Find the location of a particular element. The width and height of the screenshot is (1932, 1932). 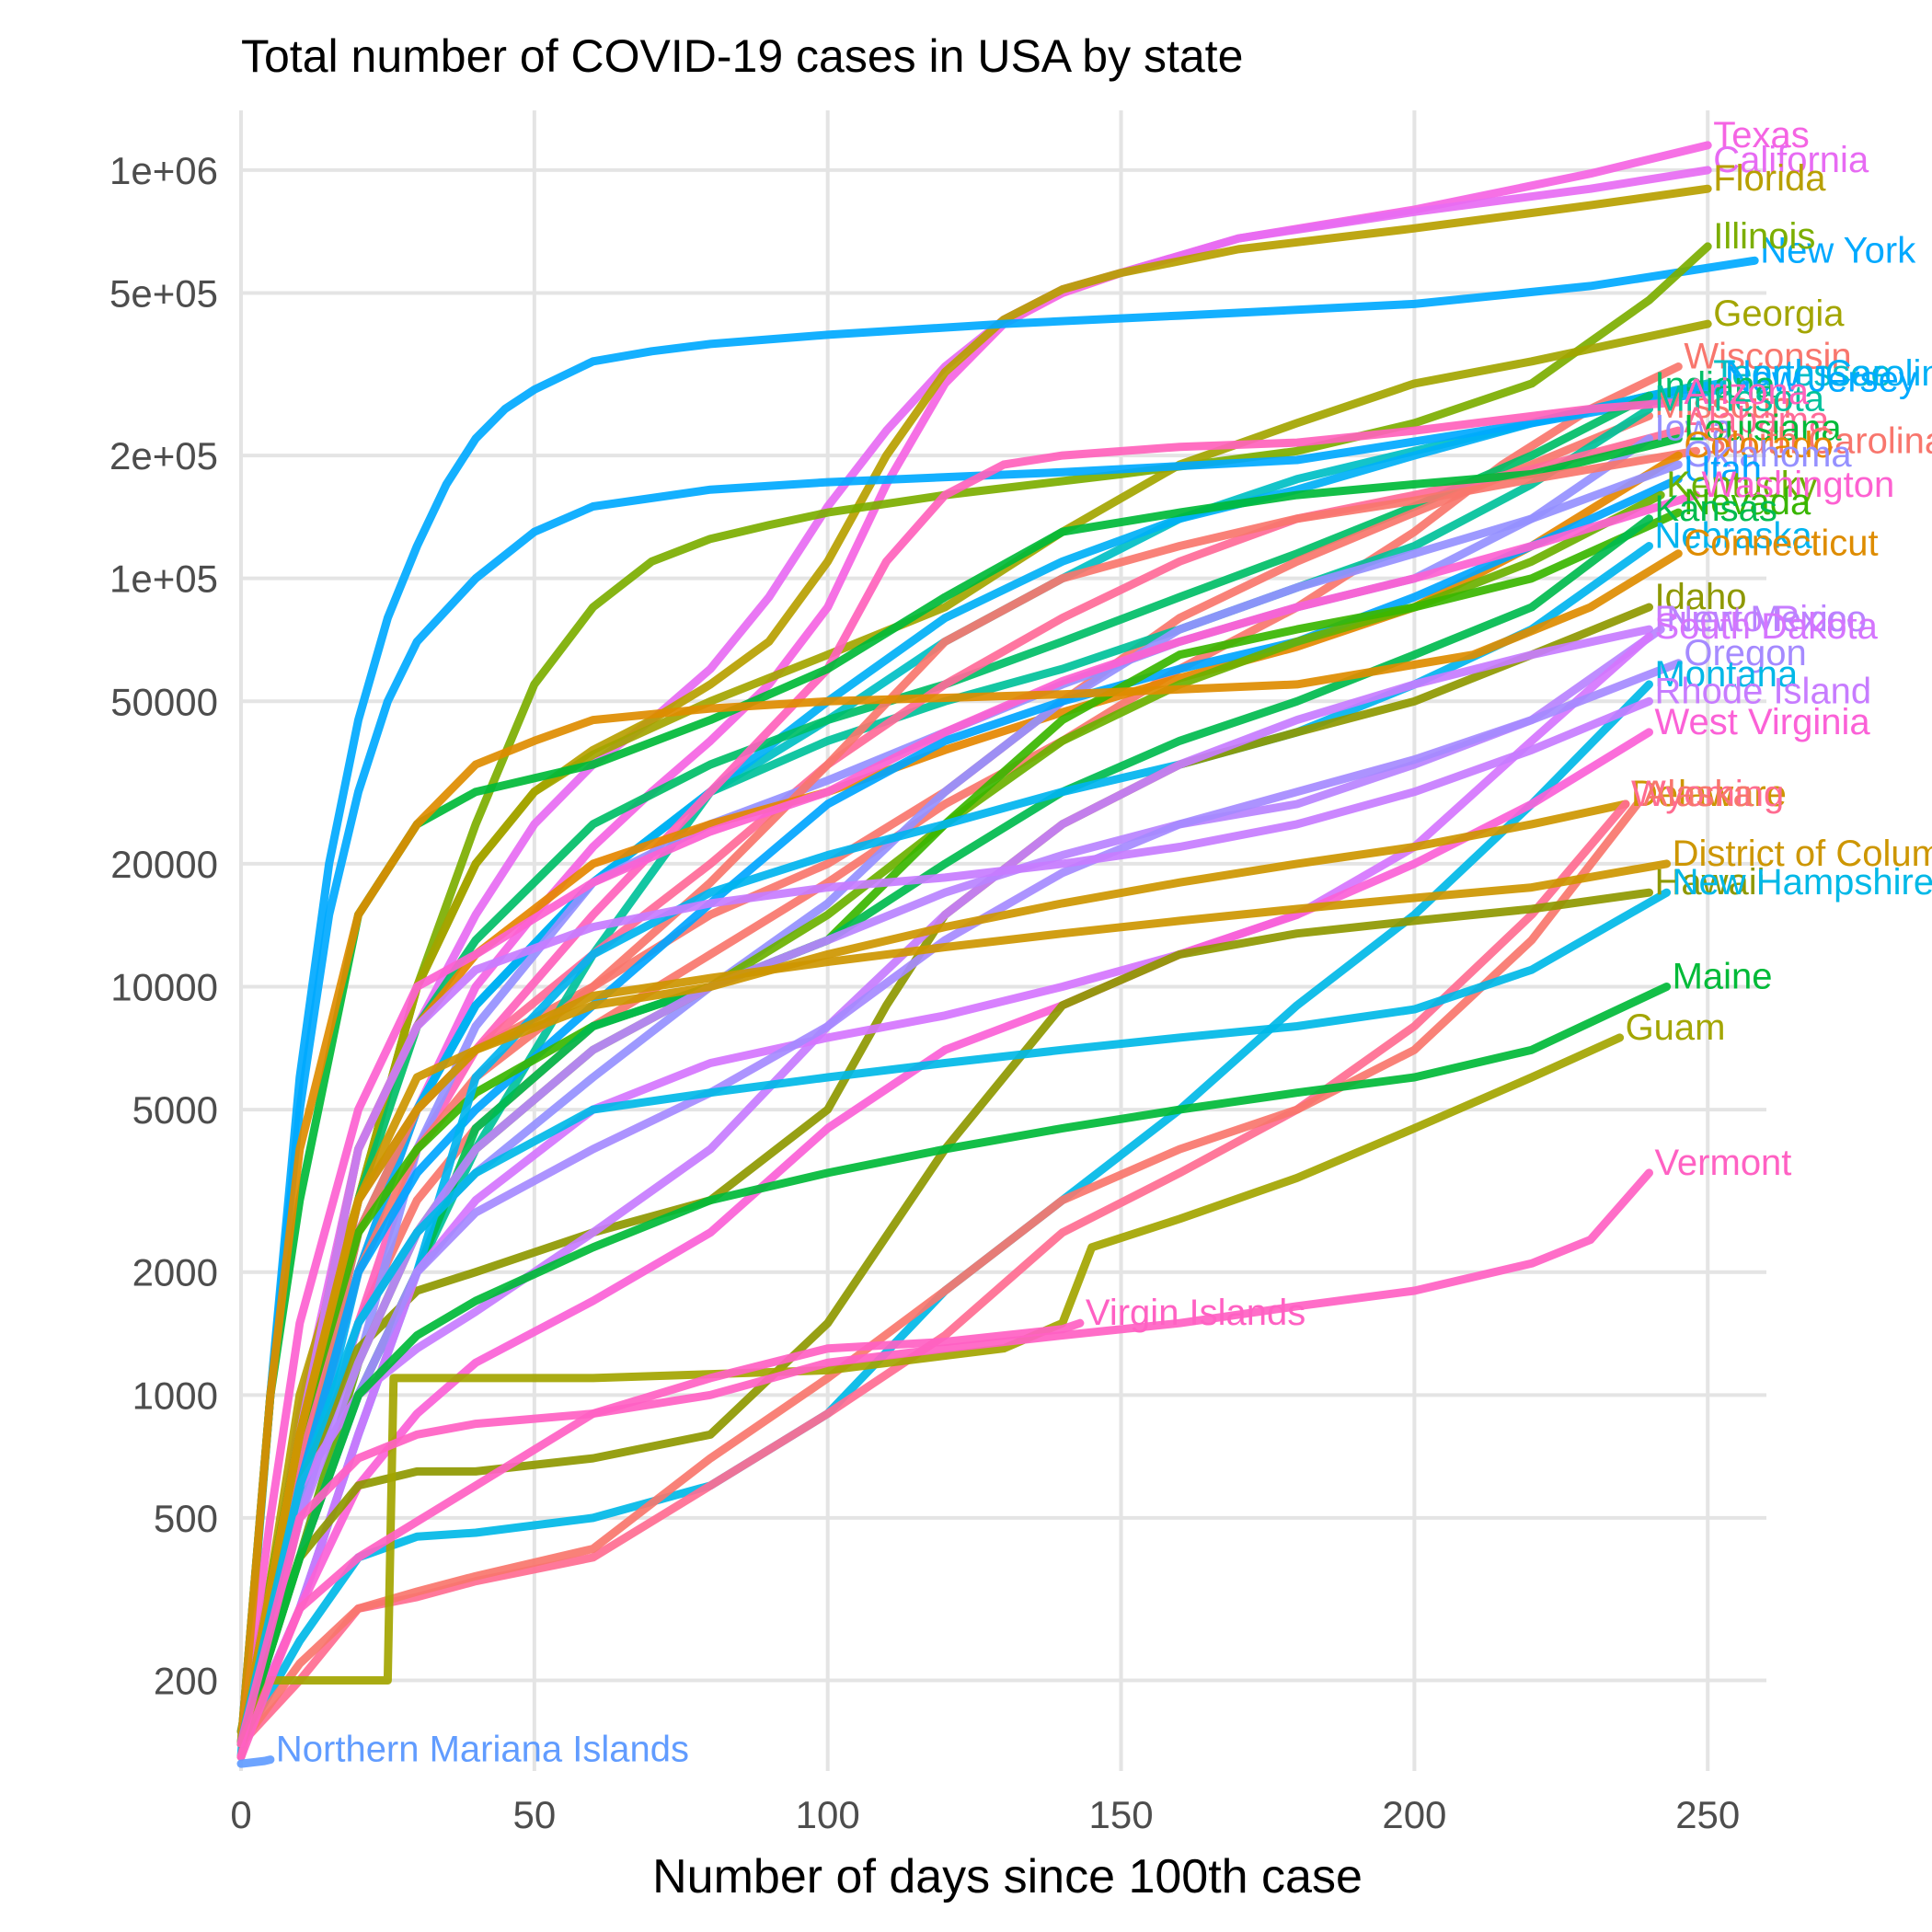

series-label: Illinois is located at coordinates (1764, 236).